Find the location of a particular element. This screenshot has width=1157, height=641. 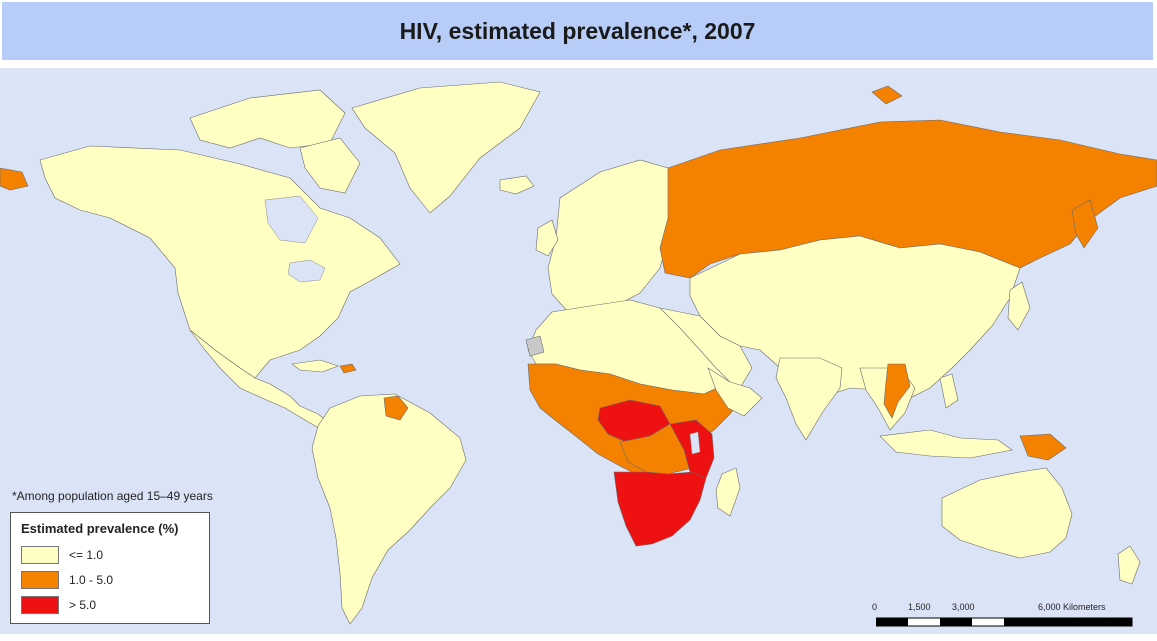

region-indonesia is located at coordinates (946, 444).